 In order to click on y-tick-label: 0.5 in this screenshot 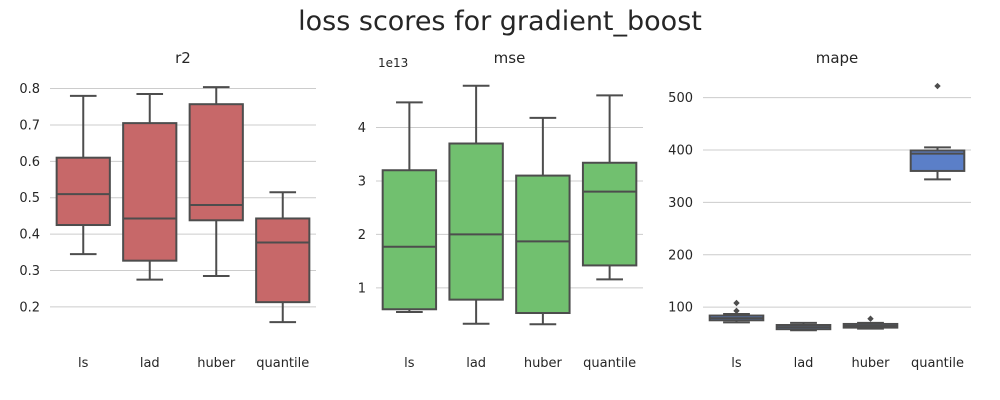, I will do `click(29, 198)`.